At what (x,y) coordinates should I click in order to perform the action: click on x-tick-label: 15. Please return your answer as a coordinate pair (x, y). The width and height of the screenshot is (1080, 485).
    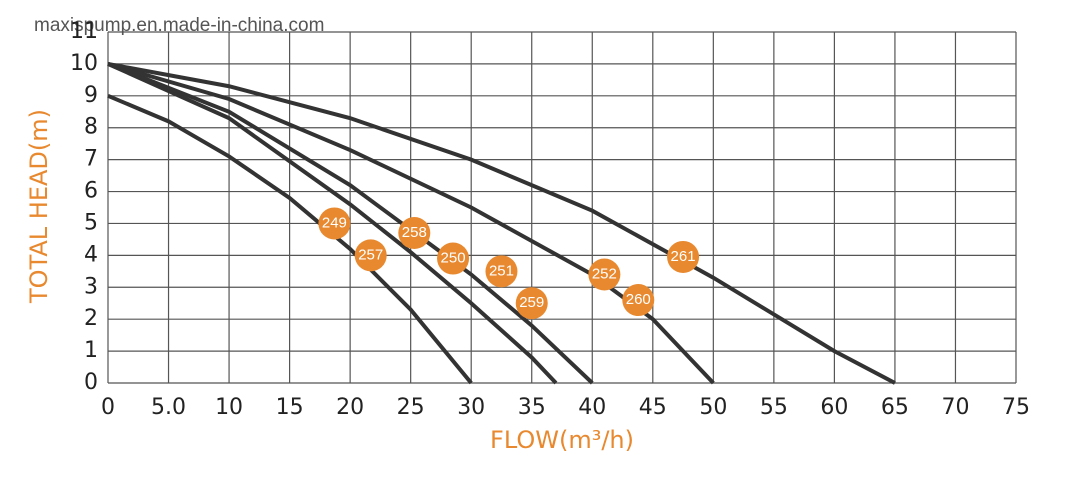
    Looking at the image, I should click on (290, 407).